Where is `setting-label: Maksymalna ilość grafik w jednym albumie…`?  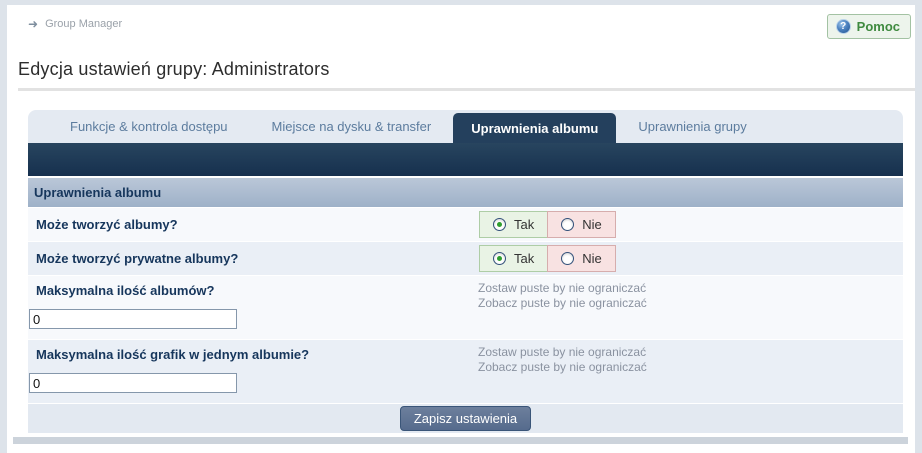
setting-label: Maksymalna ilość grafik w jednym albumie… is located at coordinates (173, 354).